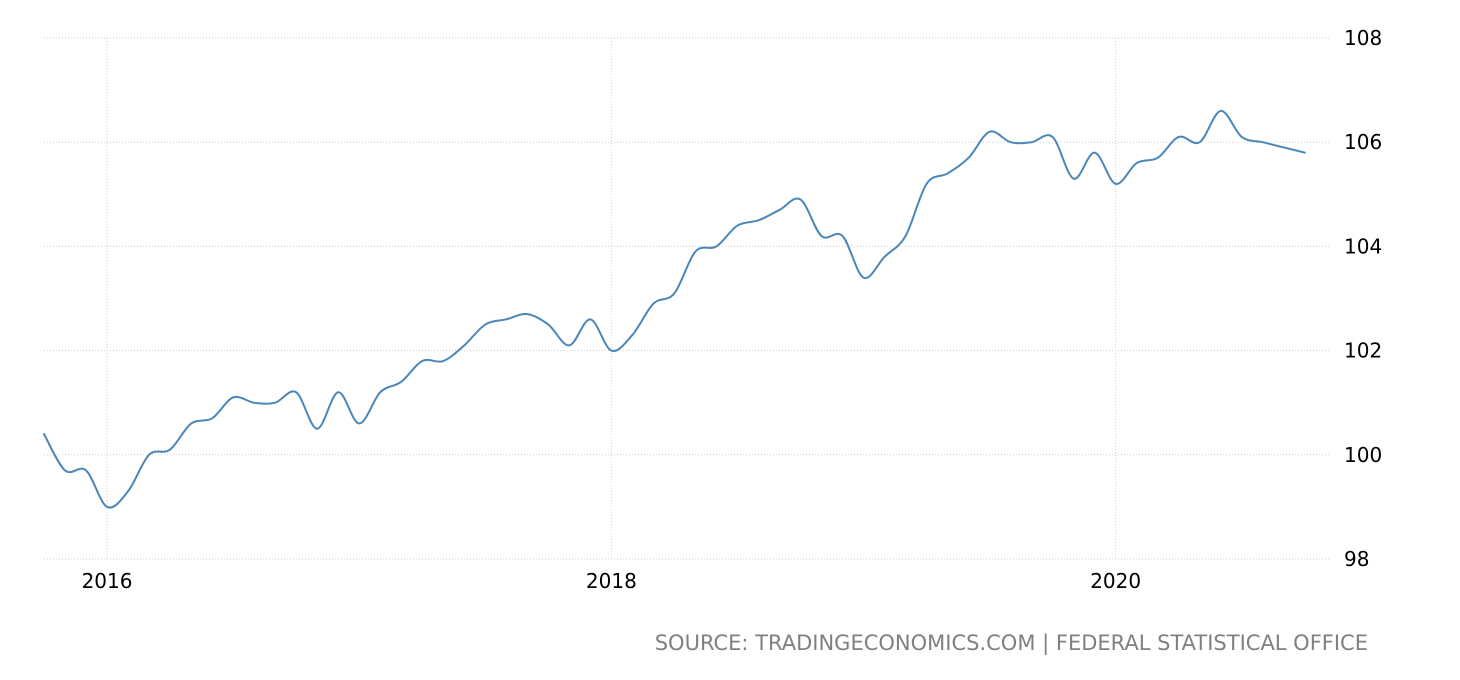 Image resolution: width=1460 pixels, height=680 pixels. Describe the element at coordinates (1115, 581) in the screenshot. I see `x-tick-label-2020: 2020` at that location.